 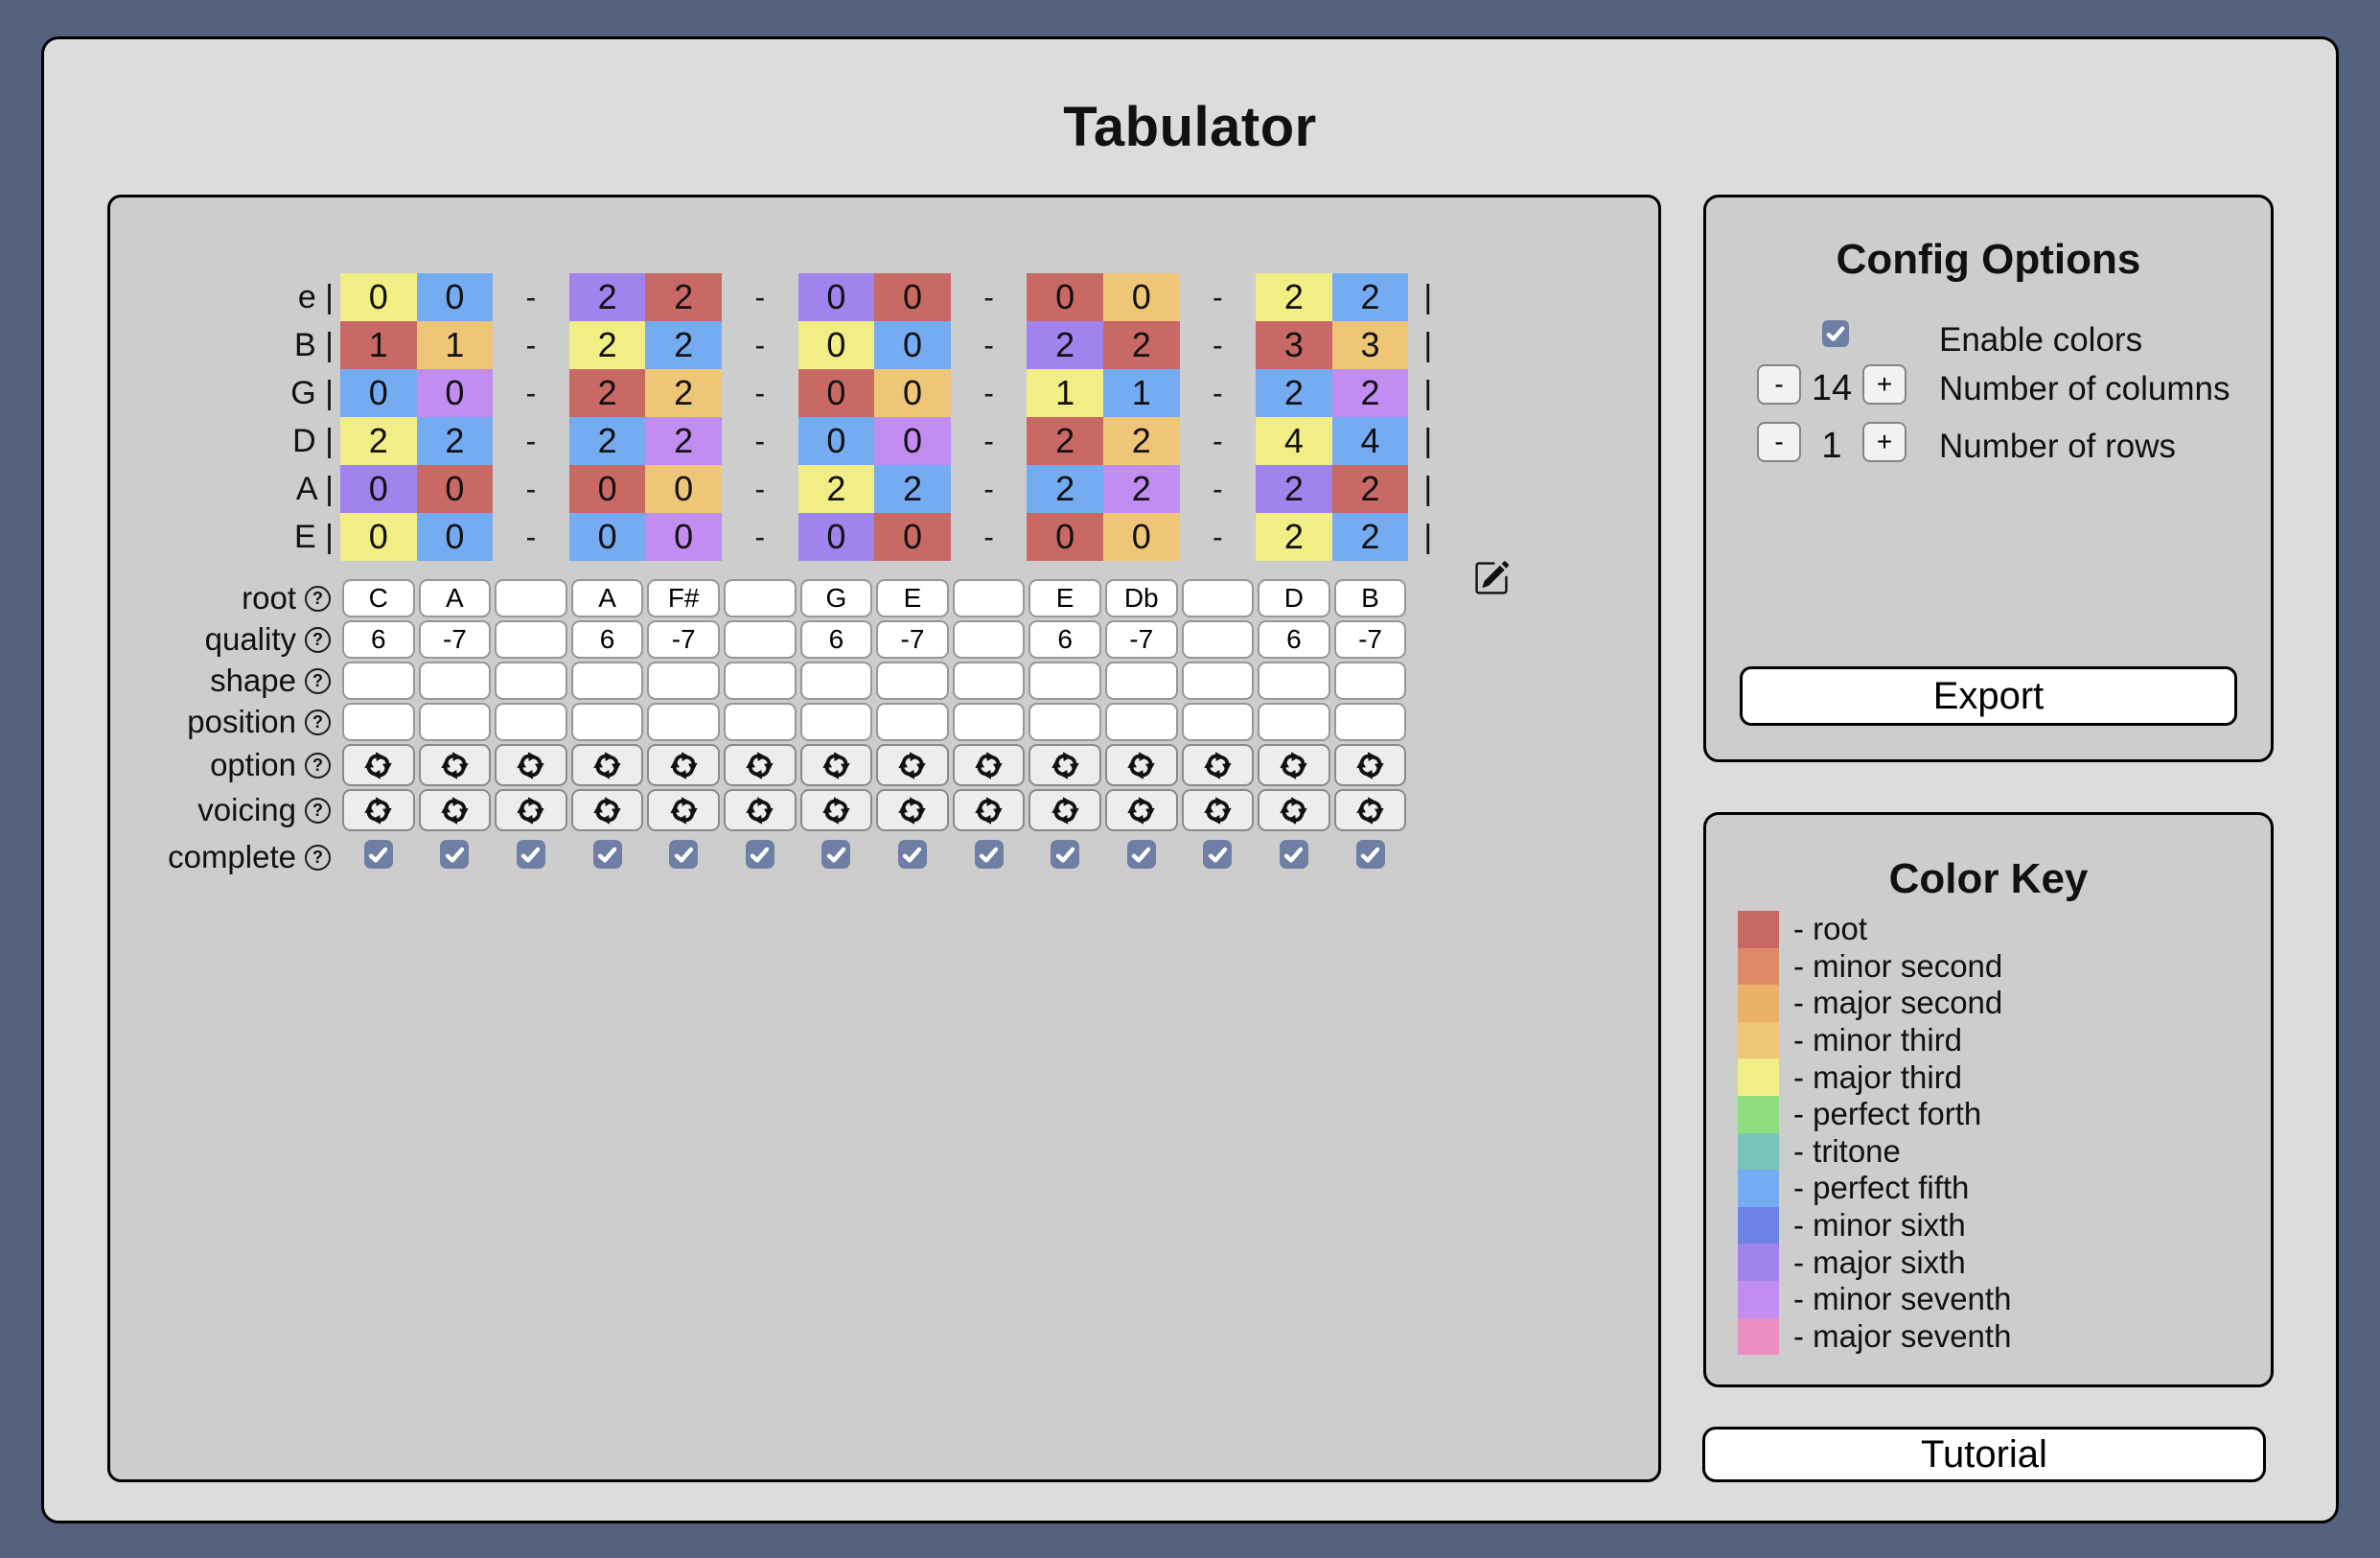 What do you see at coordinates (1884, 442) in the screenshot?
I see `rows-increment-button: +` at bounding box center [1884, 442].